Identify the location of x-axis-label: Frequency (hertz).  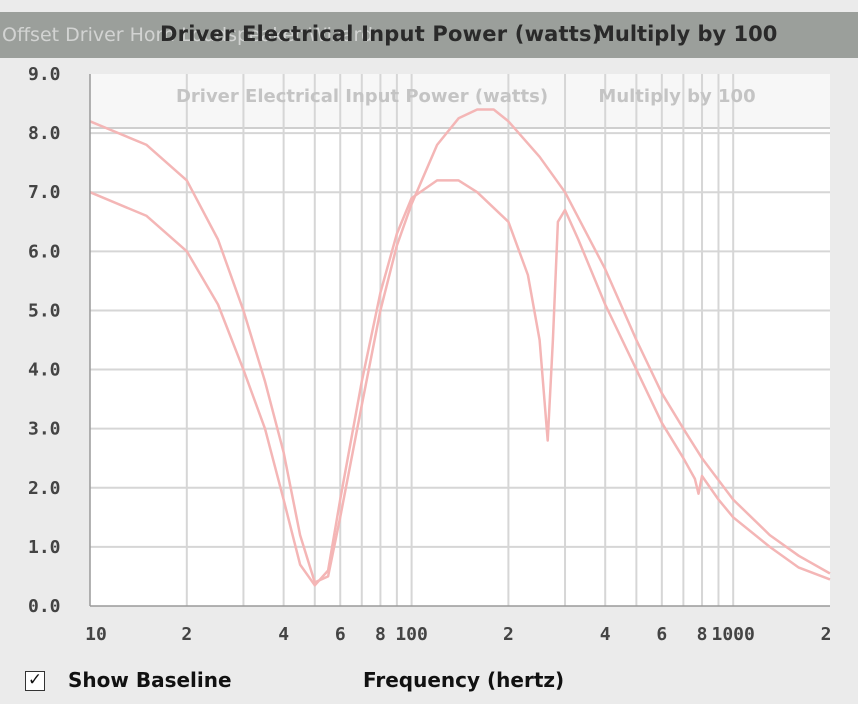
(464, 680).